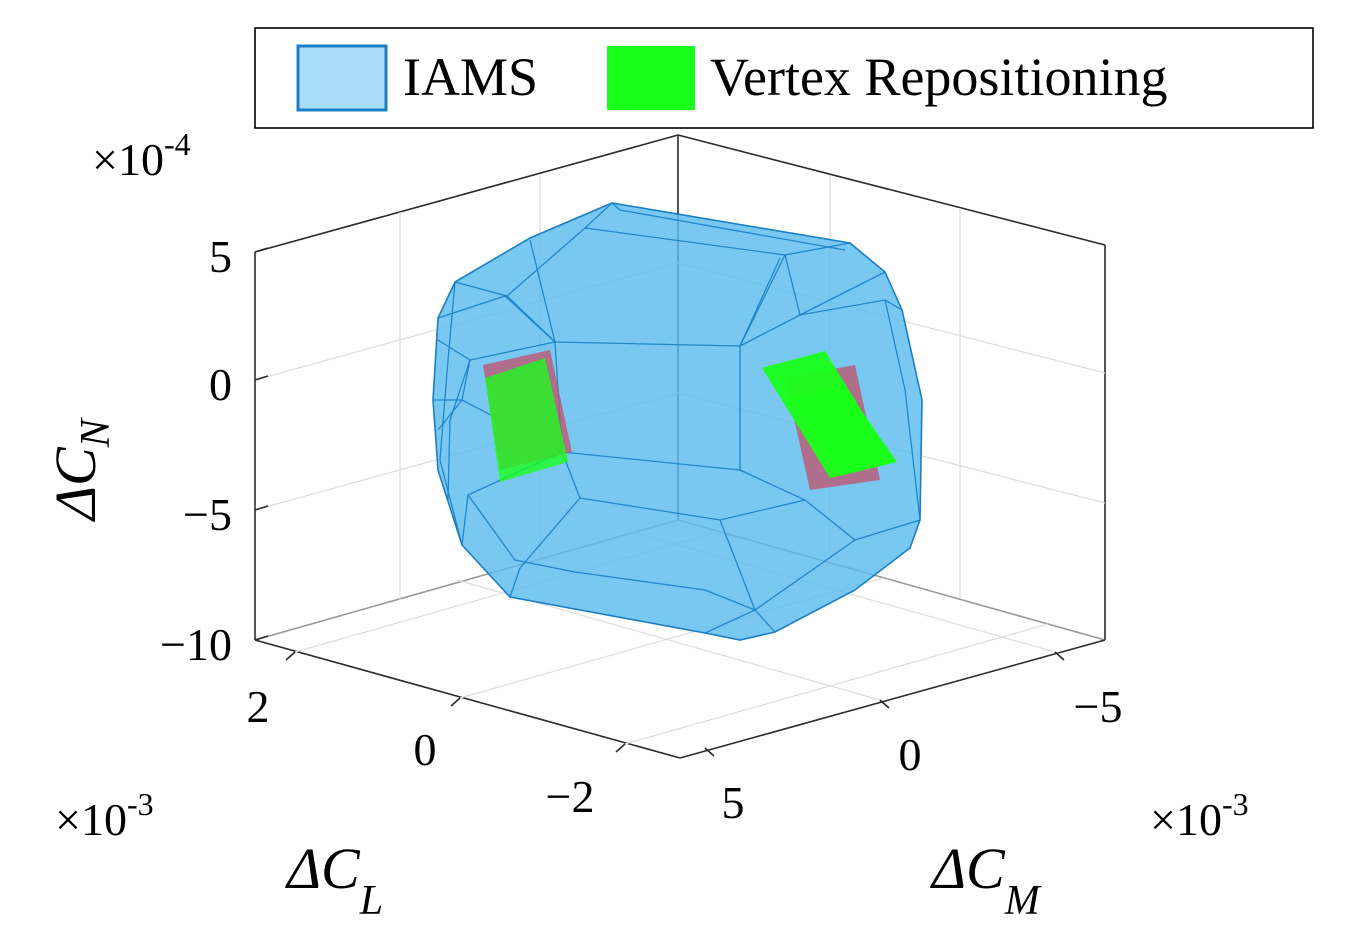  I want to click on svg-text: ΔCM, so click(986, 880).